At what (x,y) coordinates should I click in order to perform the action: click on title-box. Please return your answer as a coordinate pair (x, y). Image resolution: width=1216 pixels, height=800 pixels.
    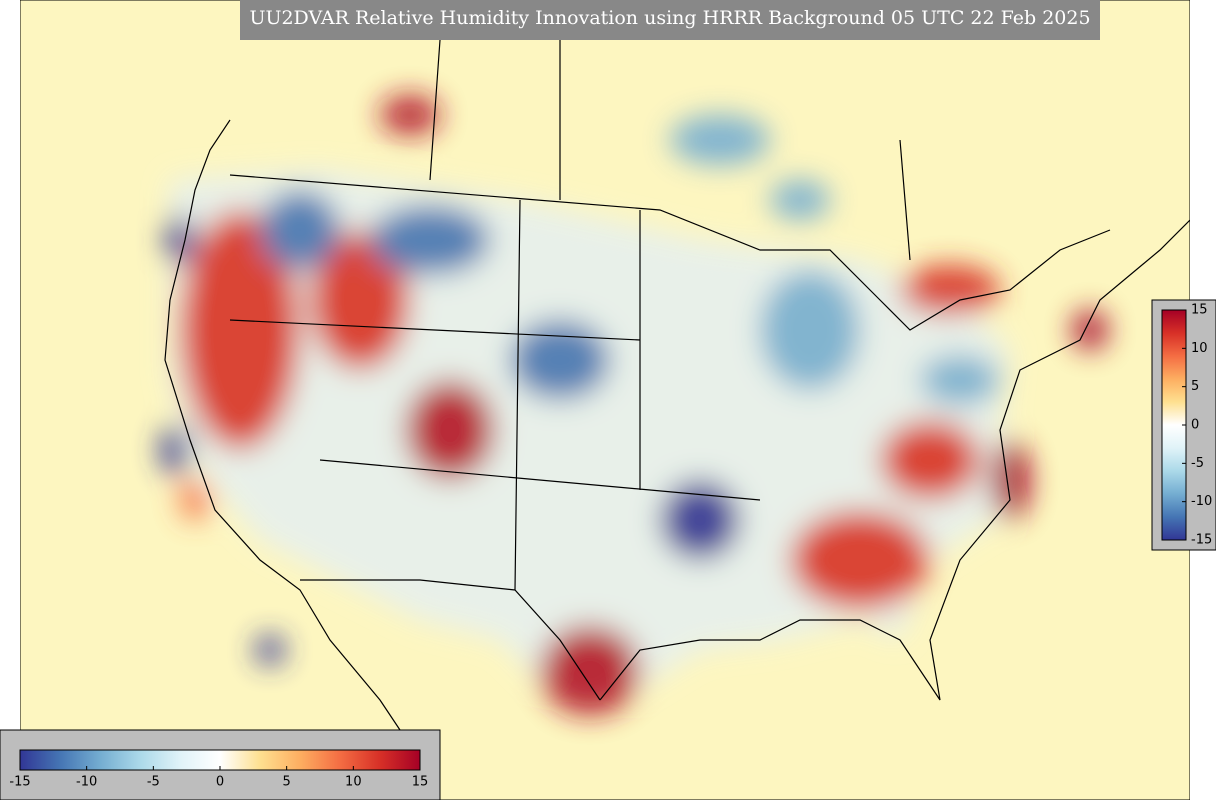
    Looking at the image, I should click on (670, 20).